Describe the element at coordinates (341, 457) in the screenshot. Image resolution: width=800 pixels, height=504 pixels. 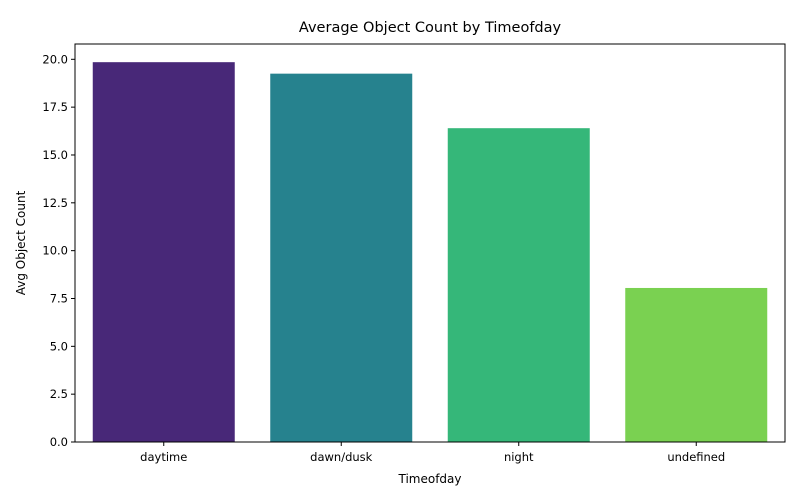
I see `x-tick-label: dawn/dusk` at that location.